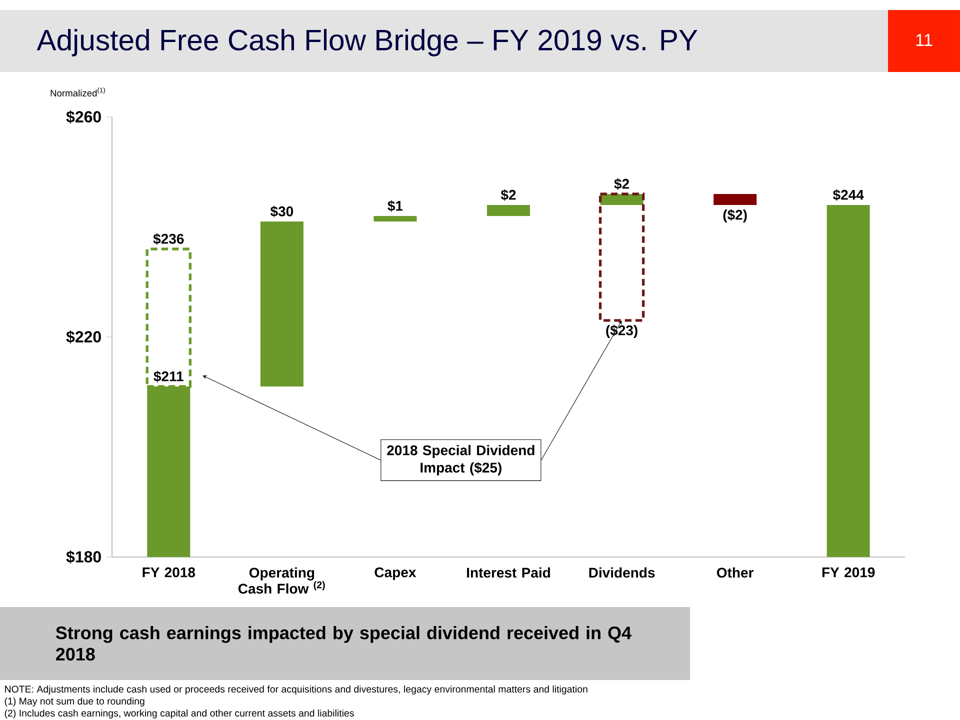  What do you see at coordinates (83, 117) in the screenshot?
I see `y-tick-label: $260` at bounding box center [83, 117].